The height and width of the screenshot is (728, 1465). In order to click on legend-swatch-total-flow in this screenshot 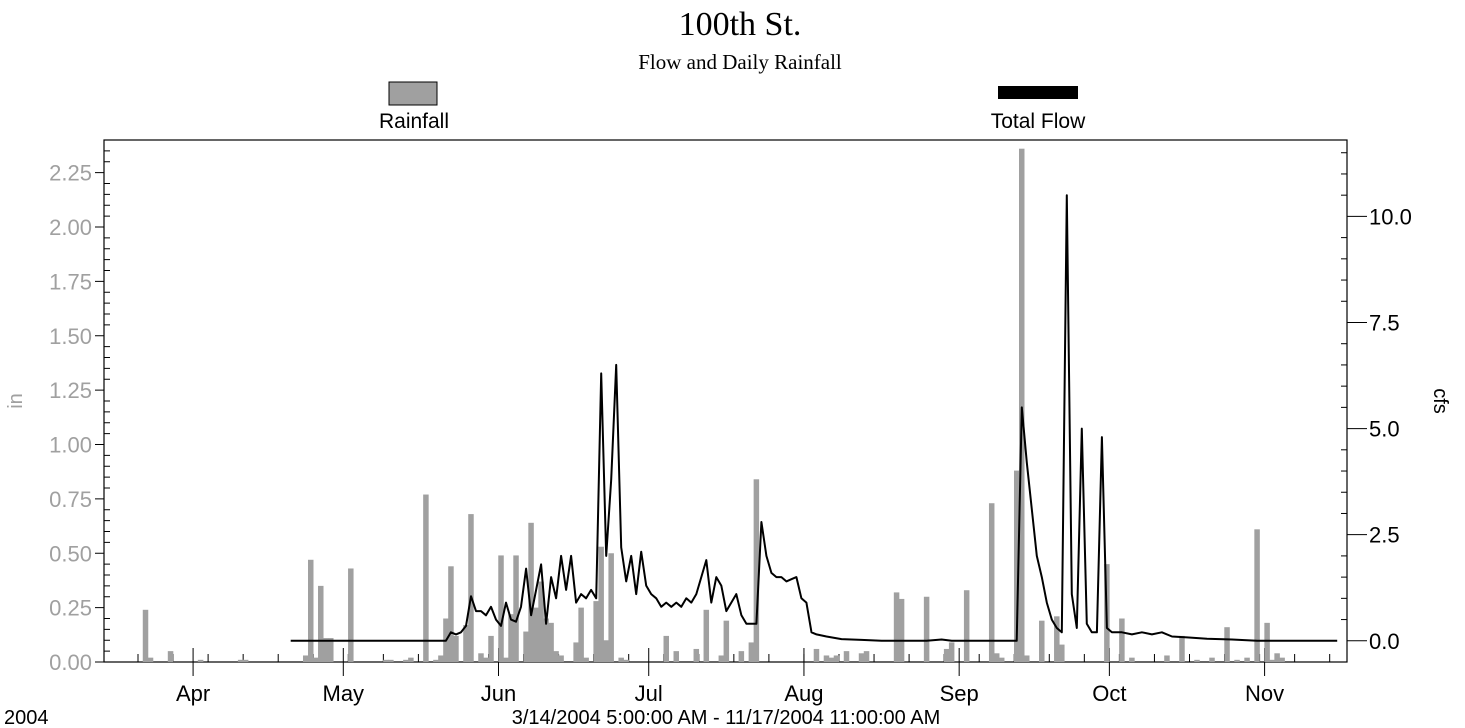, I will do `click(1038, 92)`.